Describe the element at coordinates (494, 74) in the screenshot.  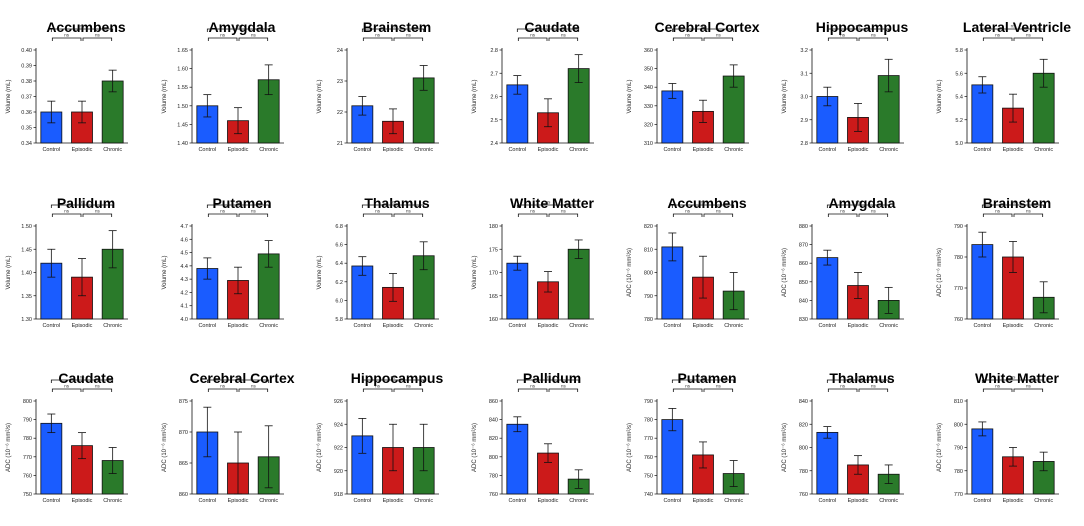
I see `y-tick-label: 2.7` at that location.